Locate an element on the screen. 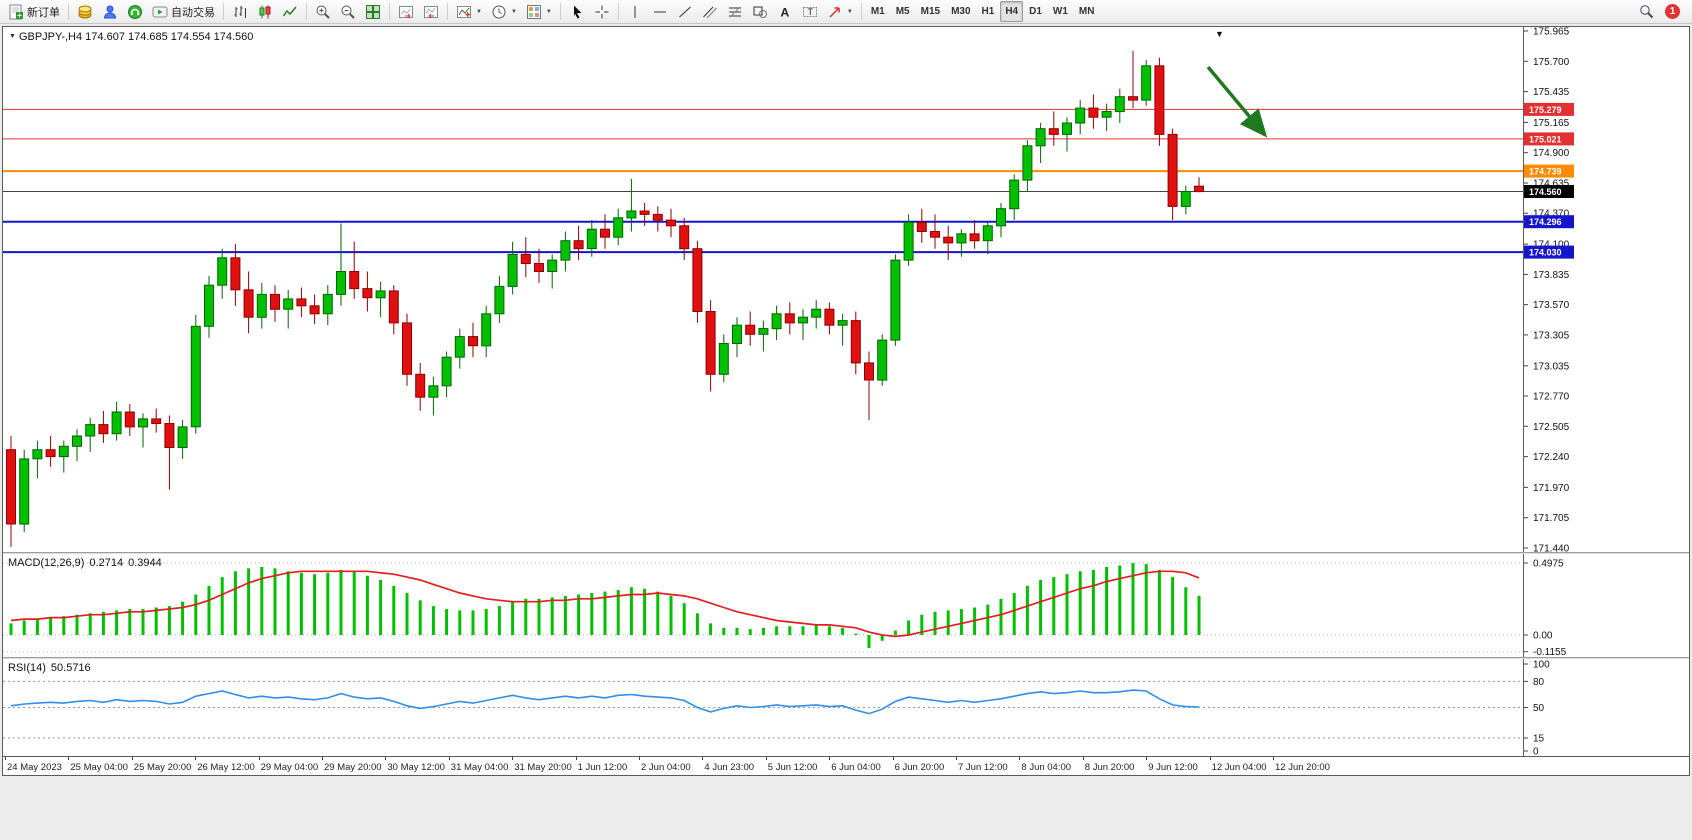  candlestick-icon is located at coordinates (265, 12).